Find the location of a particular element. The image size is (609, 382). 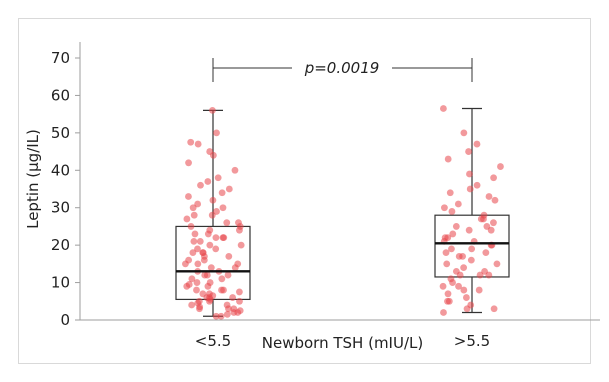

y-tick-label: 70 is located at coordinates (60, 58).